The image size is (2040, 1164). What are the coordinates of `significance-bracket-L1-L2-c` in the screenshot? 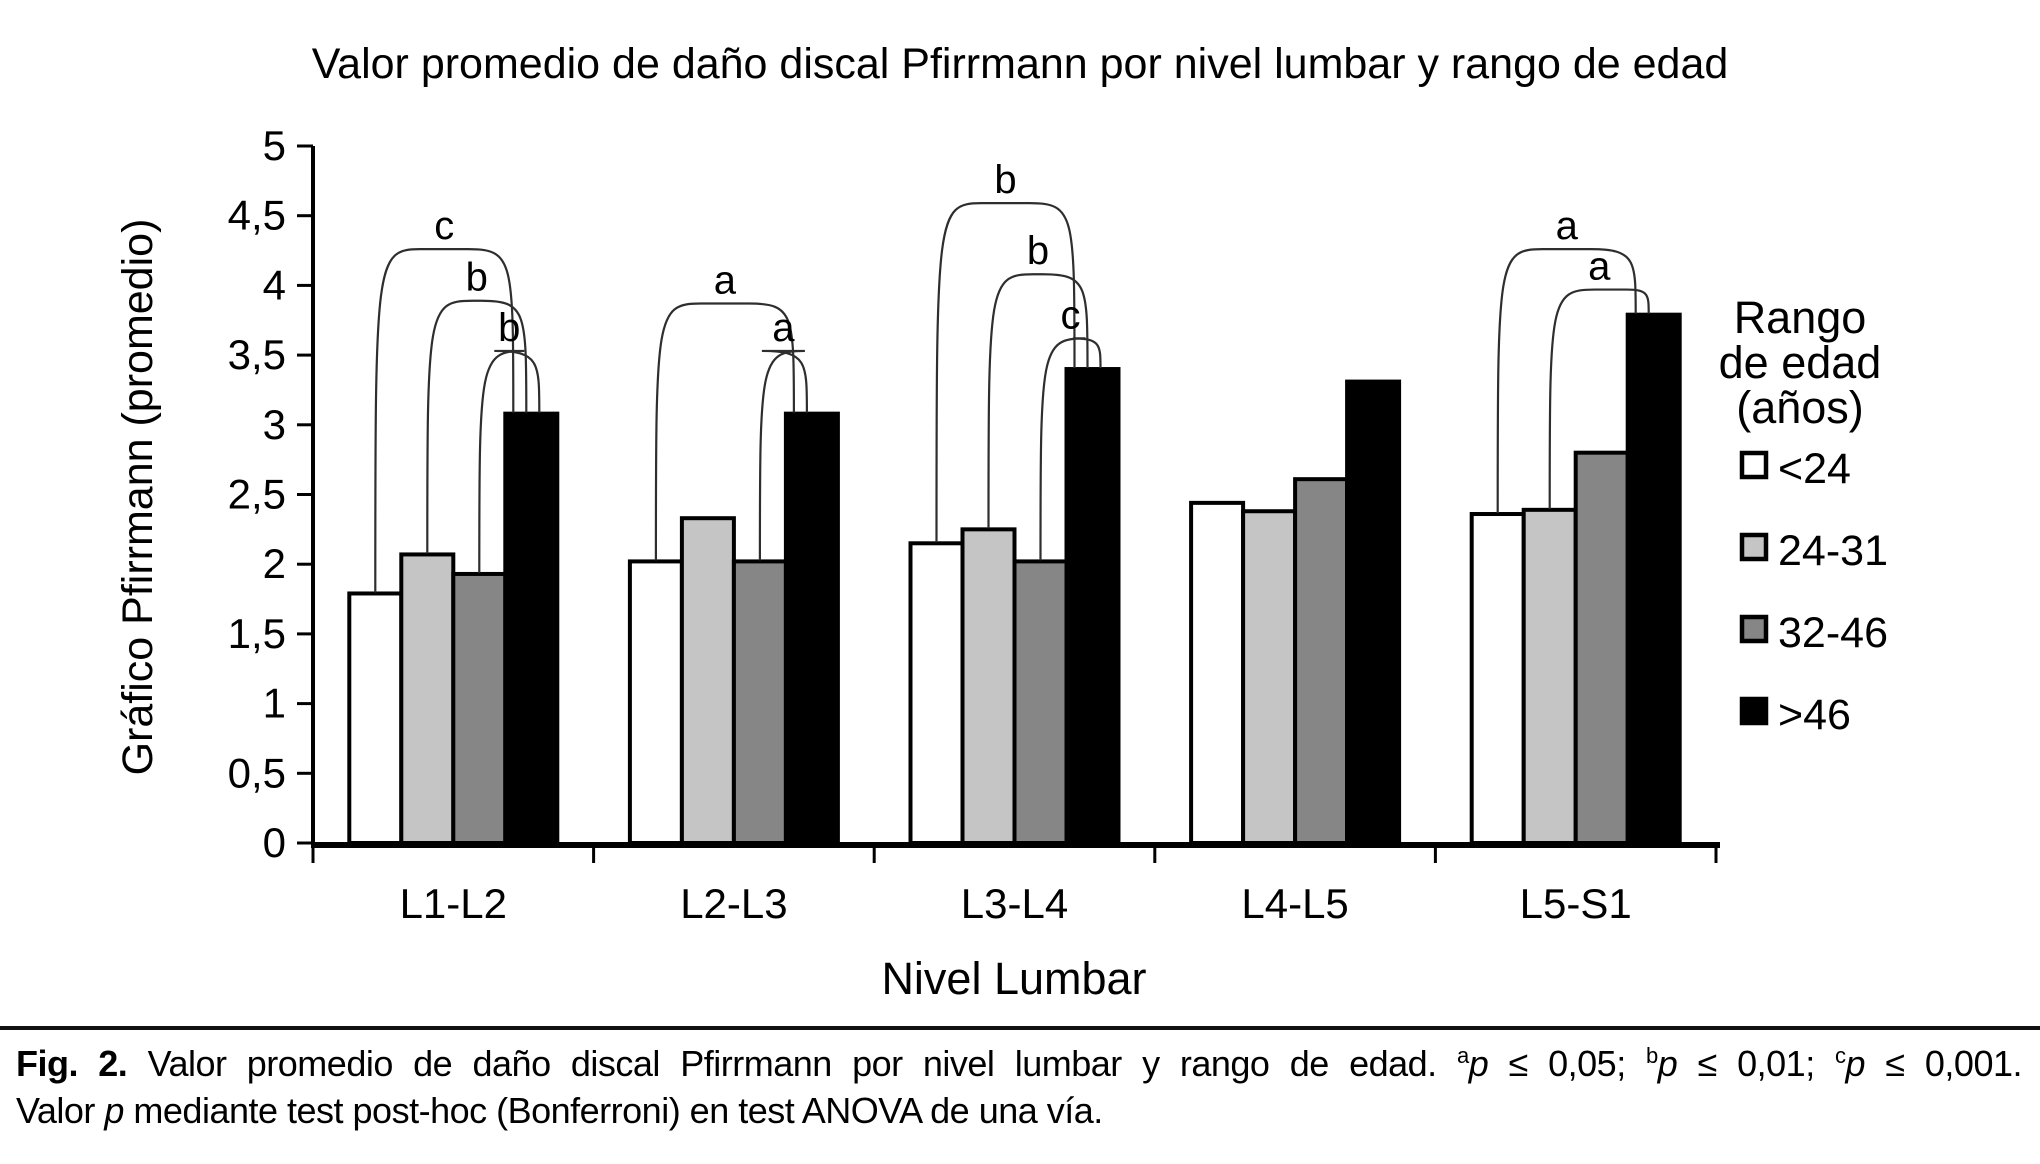 It's located at (444, 420).